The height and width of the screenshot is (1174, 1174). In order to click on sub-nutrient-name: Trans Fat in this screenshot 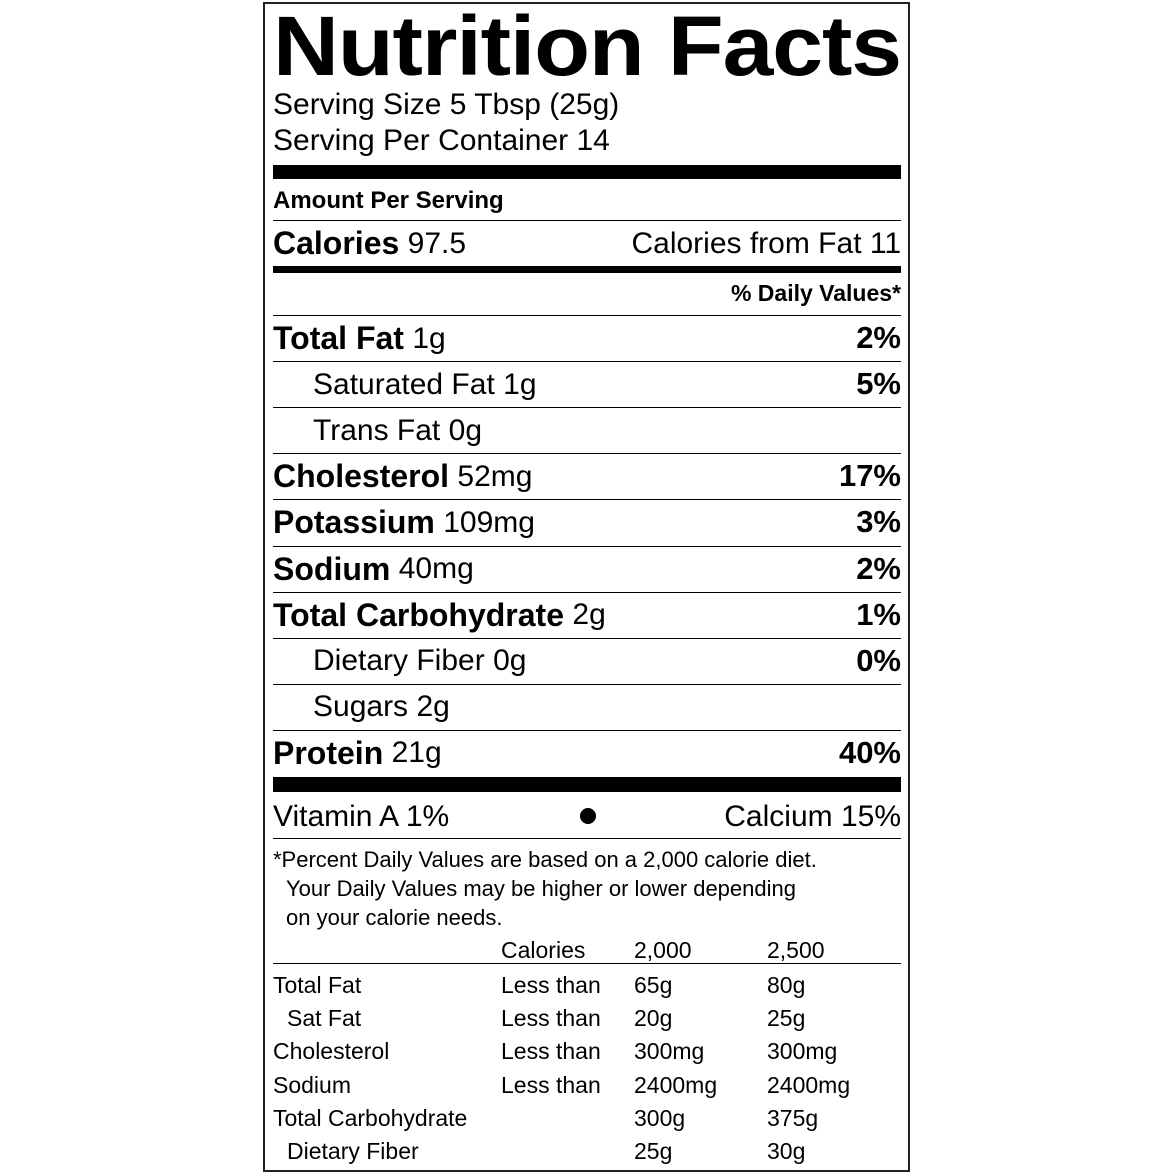, I will do `click(377, 430)`.